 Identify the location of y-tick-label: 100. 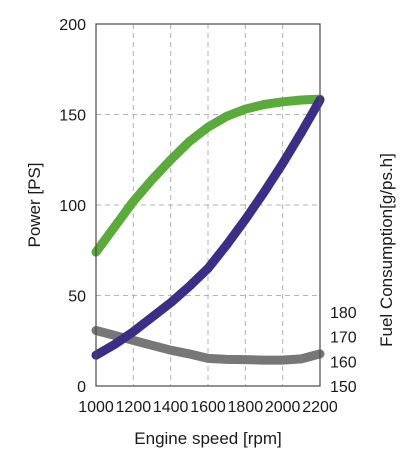
(72, 206).